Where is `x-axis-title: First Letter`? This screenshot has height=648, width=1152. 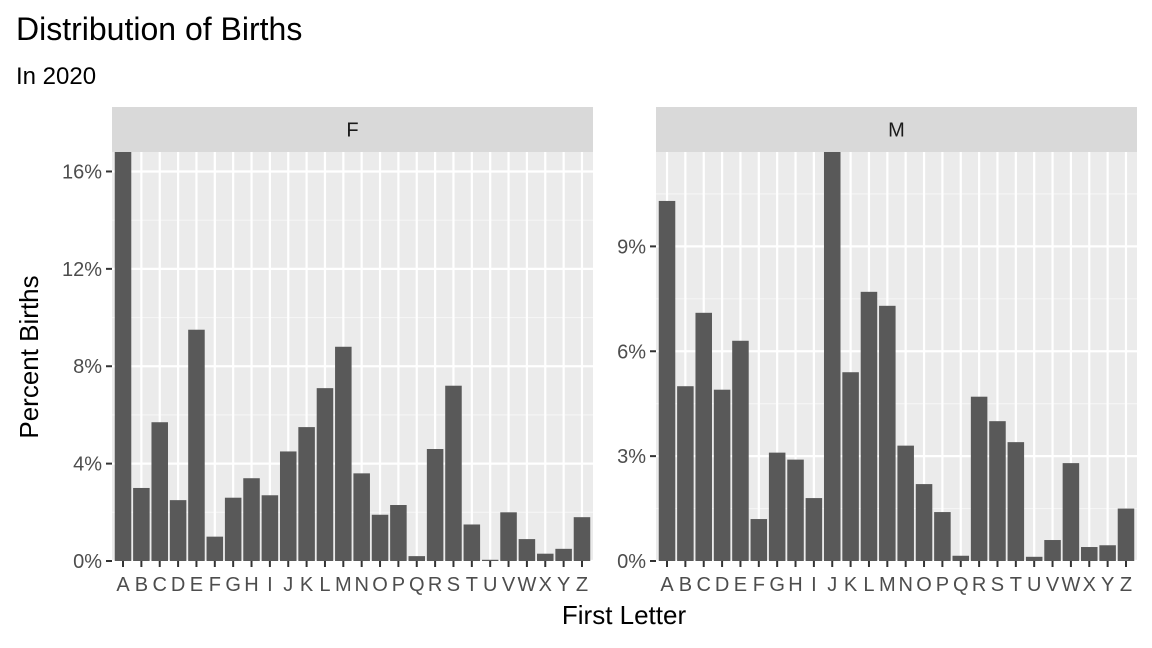
x-axis-title: First Letter is located at coordinates (624, 615).